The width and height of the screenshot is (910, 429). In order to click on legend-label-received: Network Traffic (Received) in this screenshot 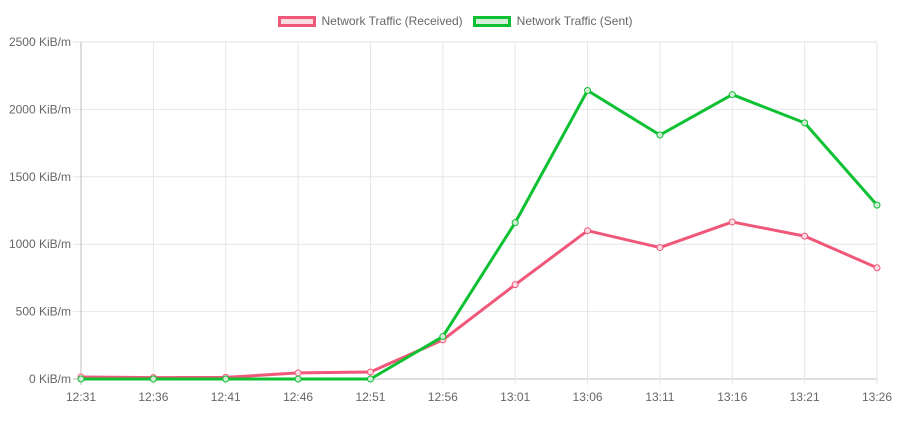, I will do `click(392, 21)`.